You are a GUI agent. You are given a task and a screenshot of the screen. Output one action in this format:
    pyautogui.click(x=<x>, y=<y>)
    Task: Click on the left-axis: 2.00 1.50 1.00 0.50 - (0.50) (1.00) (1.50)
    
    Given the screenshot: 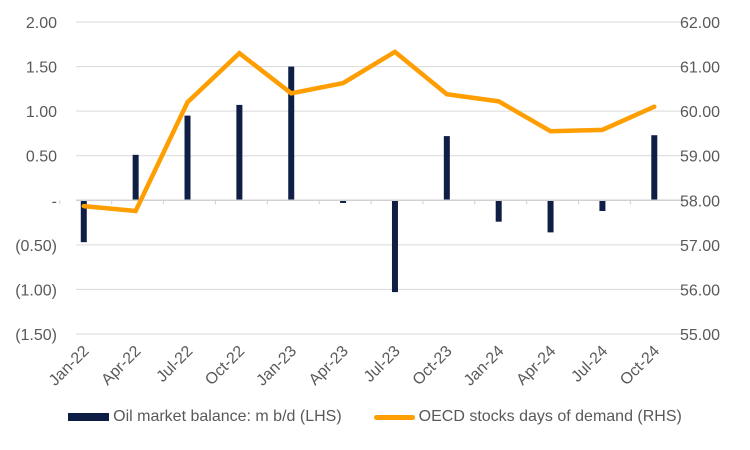 What is the action you would take?
    pyautogui.click(x=36, y=179)
    